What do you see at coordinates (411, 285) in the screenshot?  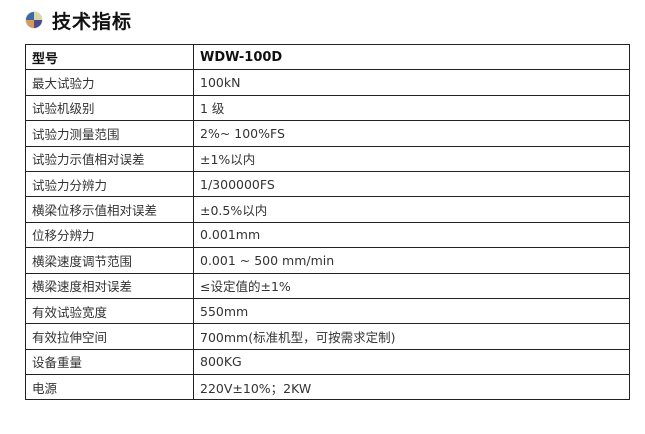 I see `spec-value: ≤设定值的±1%` at bounding box center [411, 285].